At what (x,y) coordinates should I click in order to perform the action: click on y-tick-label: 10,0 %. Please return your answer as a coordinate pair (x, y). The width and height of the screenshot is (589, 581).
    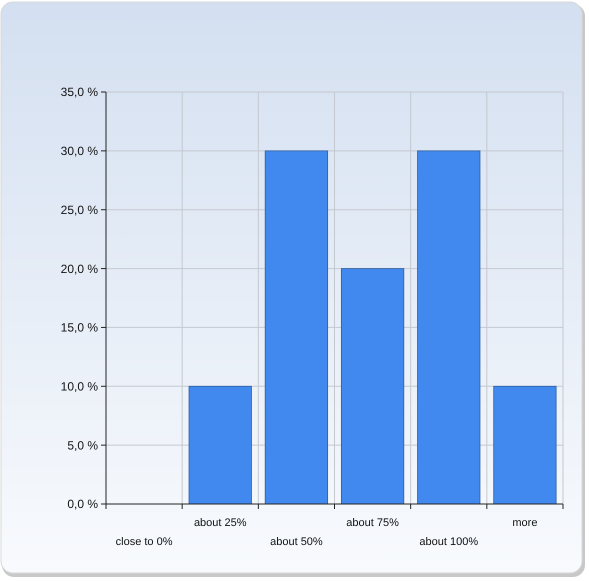
    Looking at the image, I should click on (79, 386).